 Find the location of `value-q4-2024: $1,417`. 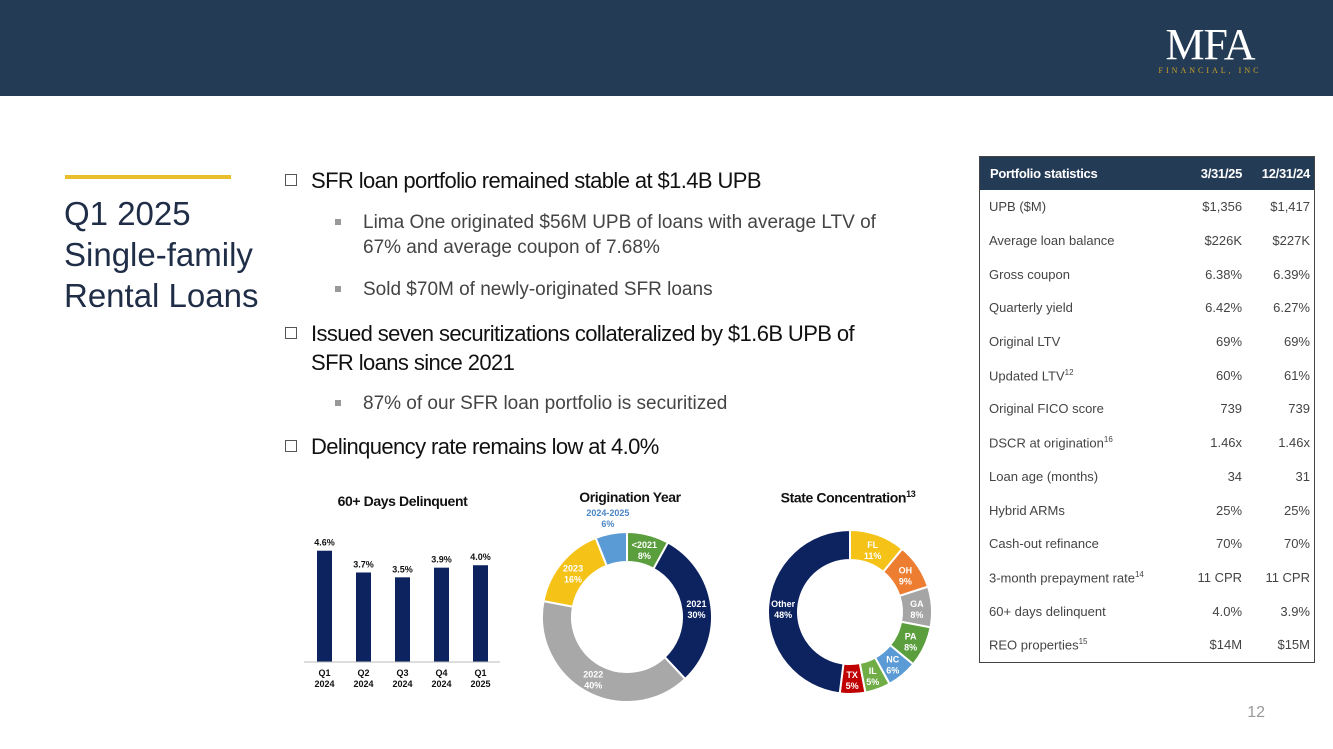

value-q4-2024: $1,417 is located at coordinates (1290, 207).